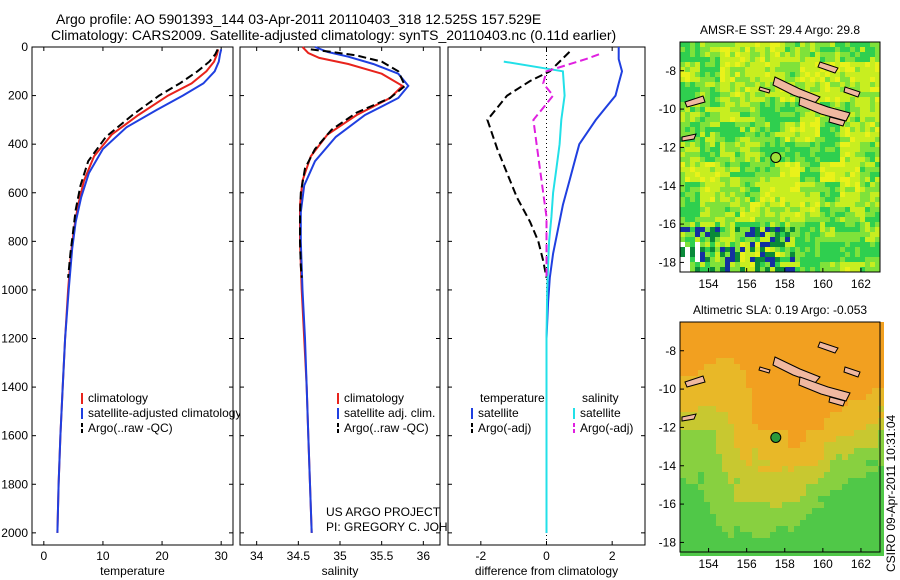 This screenshot has width=900, height=580. I want to click on map-x-tick-label: 162, so click(861, 564).